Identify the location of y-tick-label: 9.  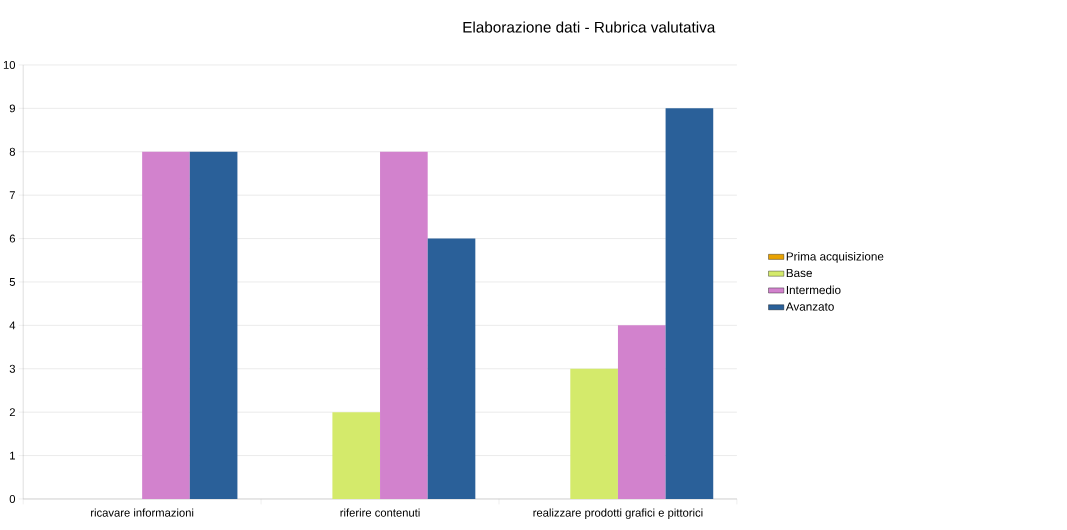
(12, 108).